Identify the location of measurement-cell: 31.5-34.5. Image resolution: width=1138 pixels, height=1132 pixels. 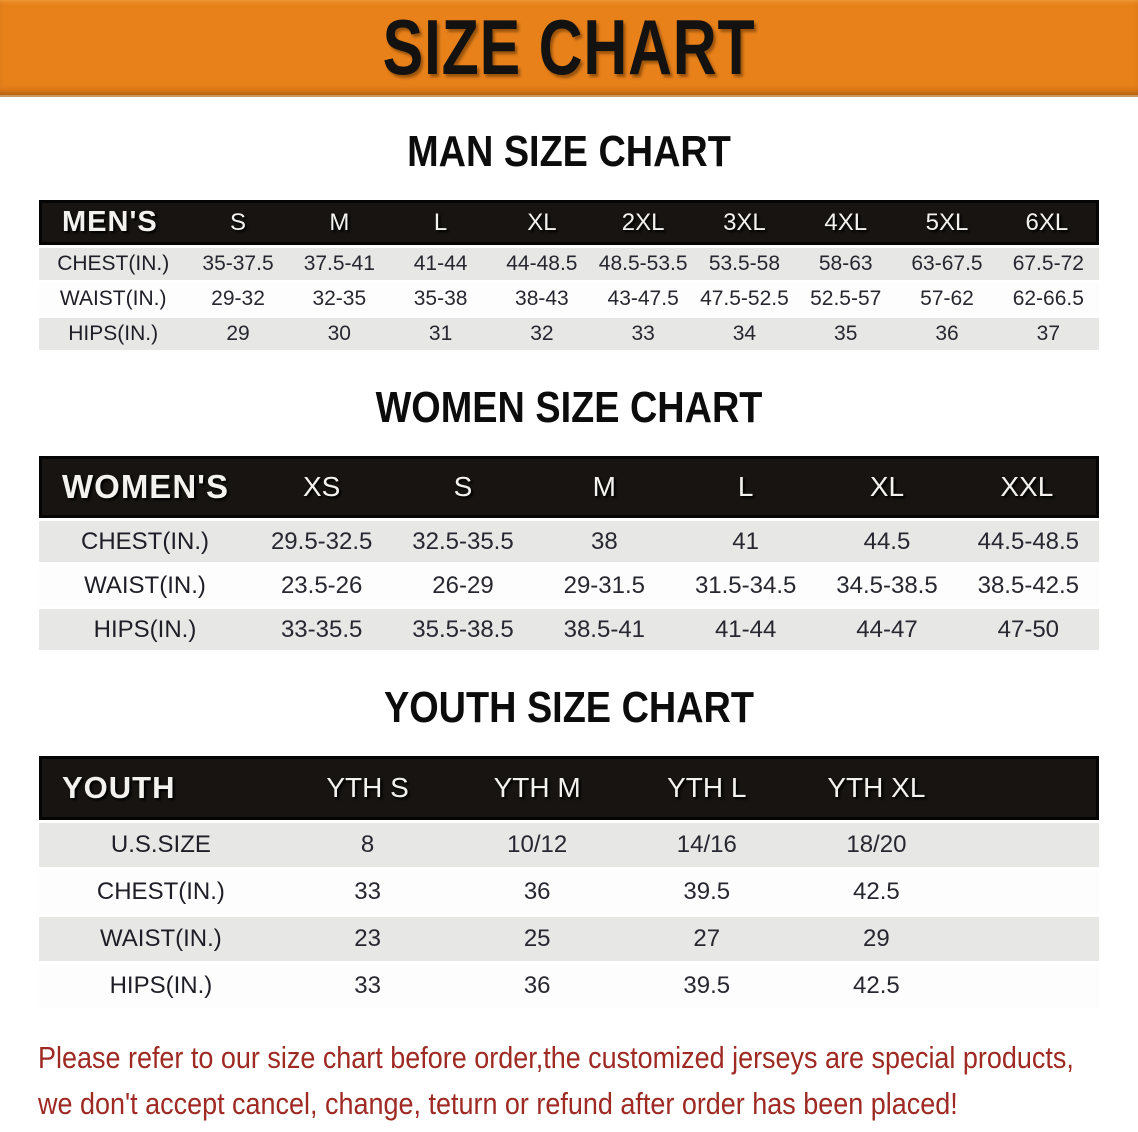
(745, 585).